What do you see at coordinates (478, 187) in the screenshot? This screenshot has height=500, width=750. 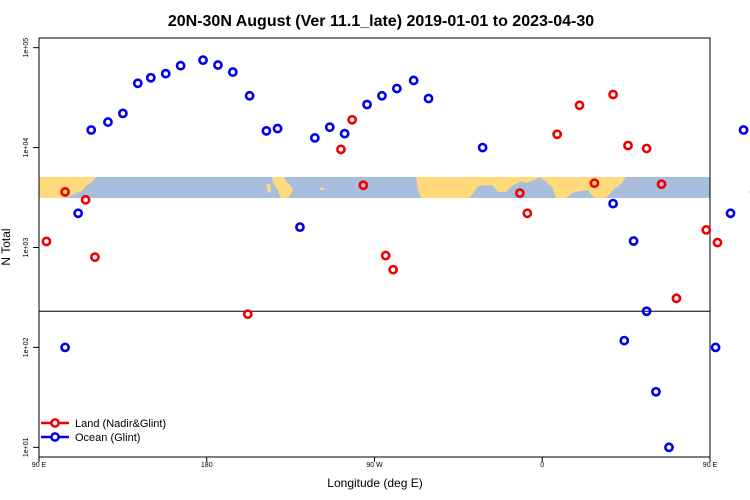 I see `land-mass-africa-asia` at bounding box center [478, 187].